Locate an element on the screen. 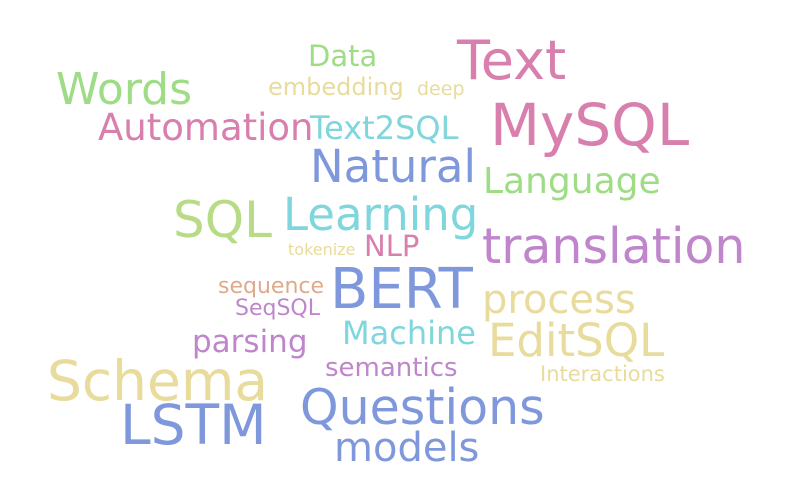 This screenshot has width=796, height=487. word-text2sql: Text2SQL is located at coordinates (384, 128).